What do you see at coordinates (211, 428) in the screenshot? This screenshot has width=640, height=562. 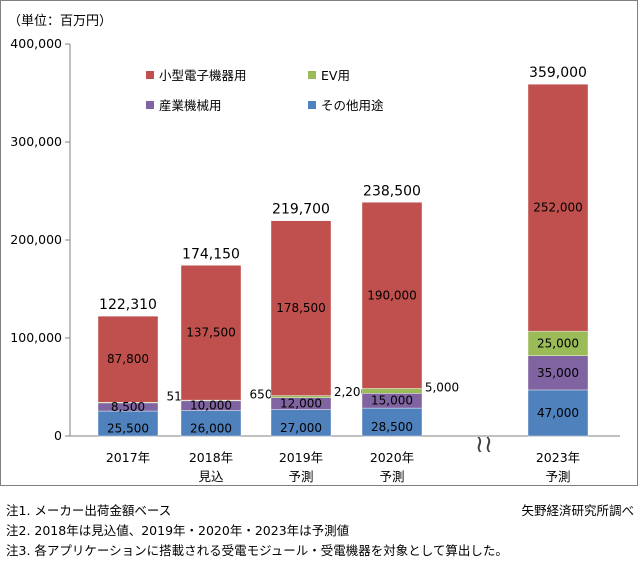 I see `data-label-other: 26,000` at bounding box center [211, 428].